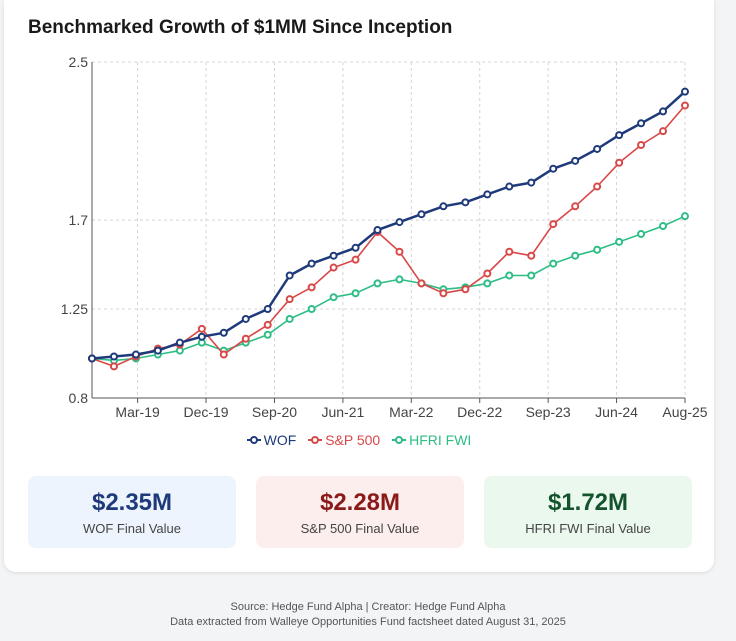  I want to click on metric-card-wof: $2.35M WOF Final Value, so click(132, 512).